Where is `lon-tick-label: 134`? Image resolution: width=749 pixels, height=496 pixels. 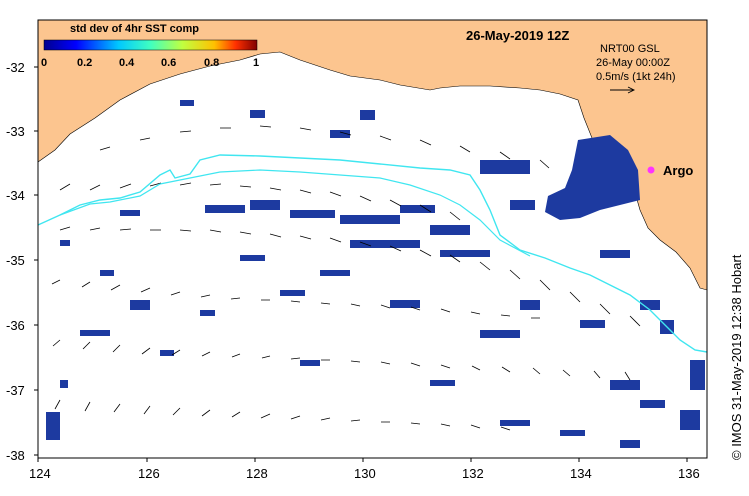 lon-tick-label: 134 is located at coordinates (581, 473).